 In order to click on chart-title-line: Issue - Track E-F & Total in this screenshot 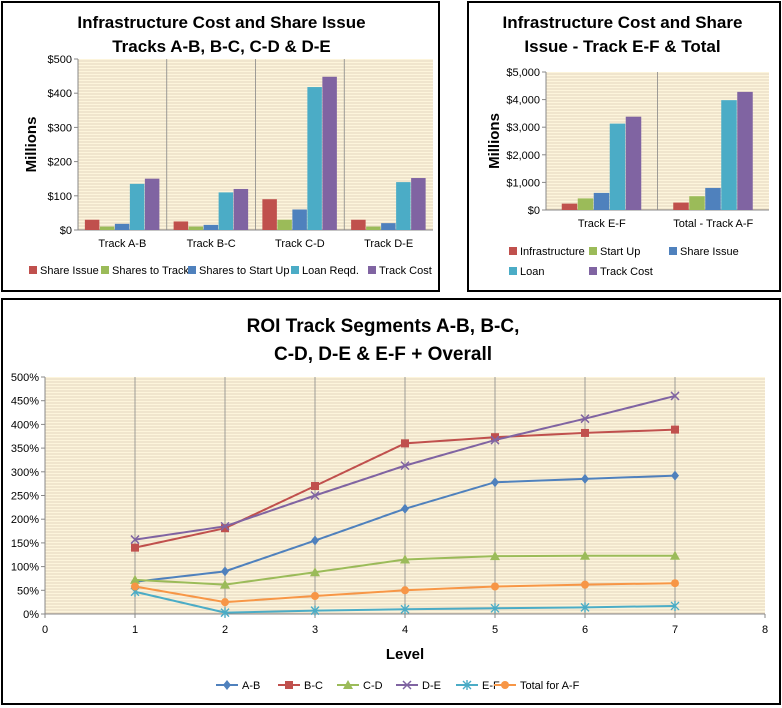, I will do `click(622, 46)`.